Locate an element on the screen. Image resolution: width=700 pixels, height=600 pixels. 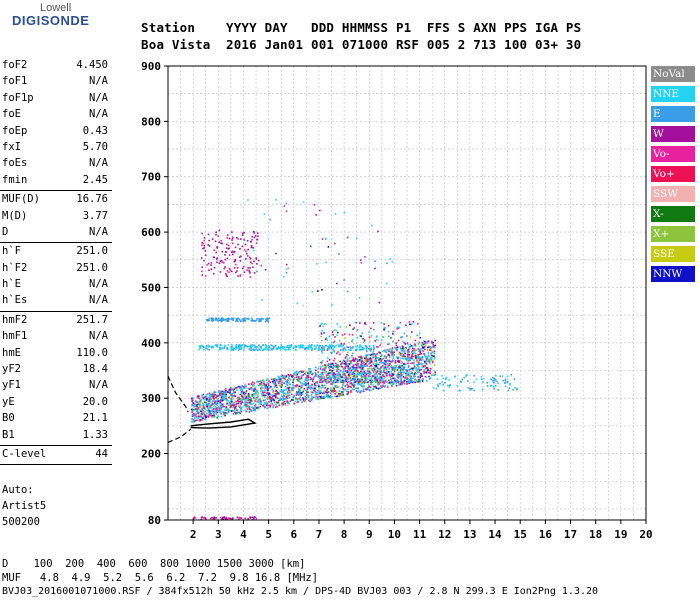
param-name: hmF1 is located at coordinates (15, 336).